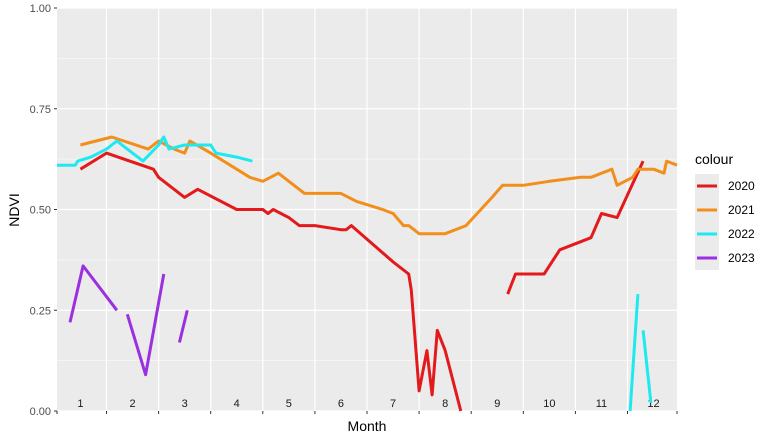 The image size is (773, 442). I want to click on month-label: 8, so click(445, 404).